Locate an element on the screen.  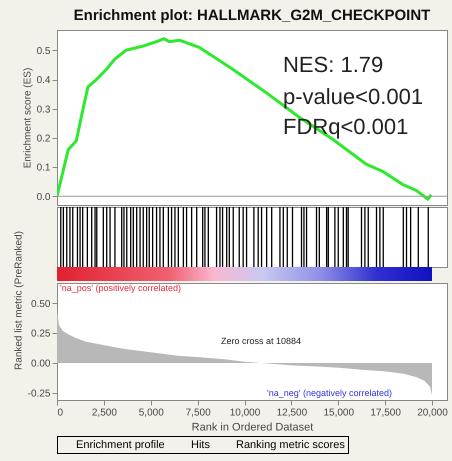
x-tick-label: 12,500 is located at coordinates (292, 413).